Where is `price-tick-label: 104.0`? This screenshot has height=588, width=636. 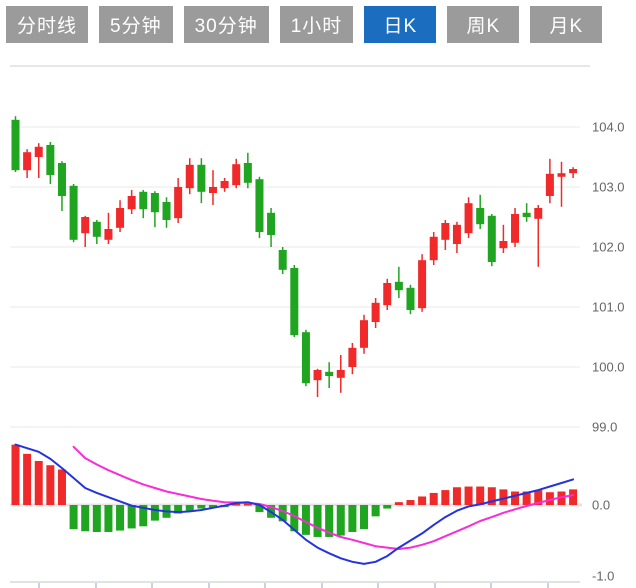 price-tick-label: 104.0 is located at coordinates (608, 127).